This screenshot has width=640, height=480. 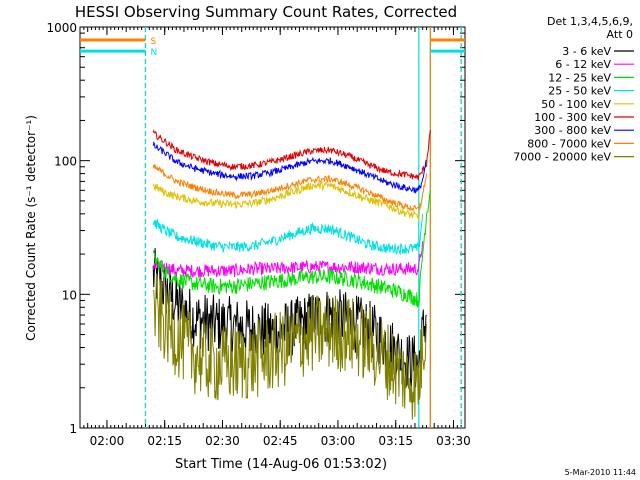 I want to click on x-tick-label: 03:15, so click(x=395, y=441).